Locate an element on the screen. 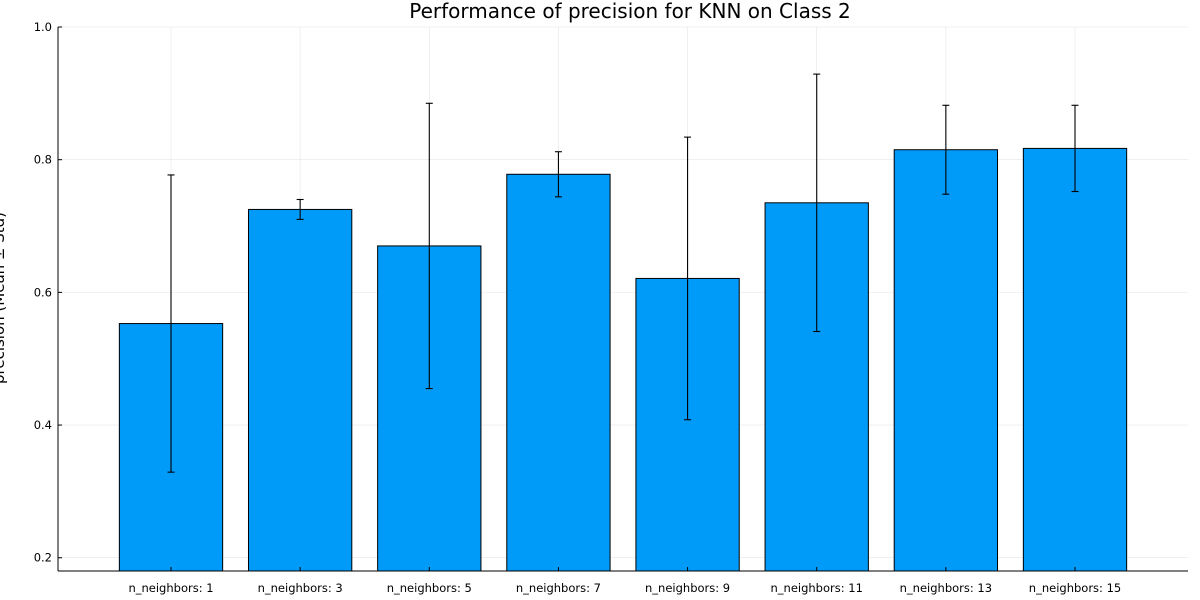  y-tick-label: 1.0 is located at coordinates (43, 27).